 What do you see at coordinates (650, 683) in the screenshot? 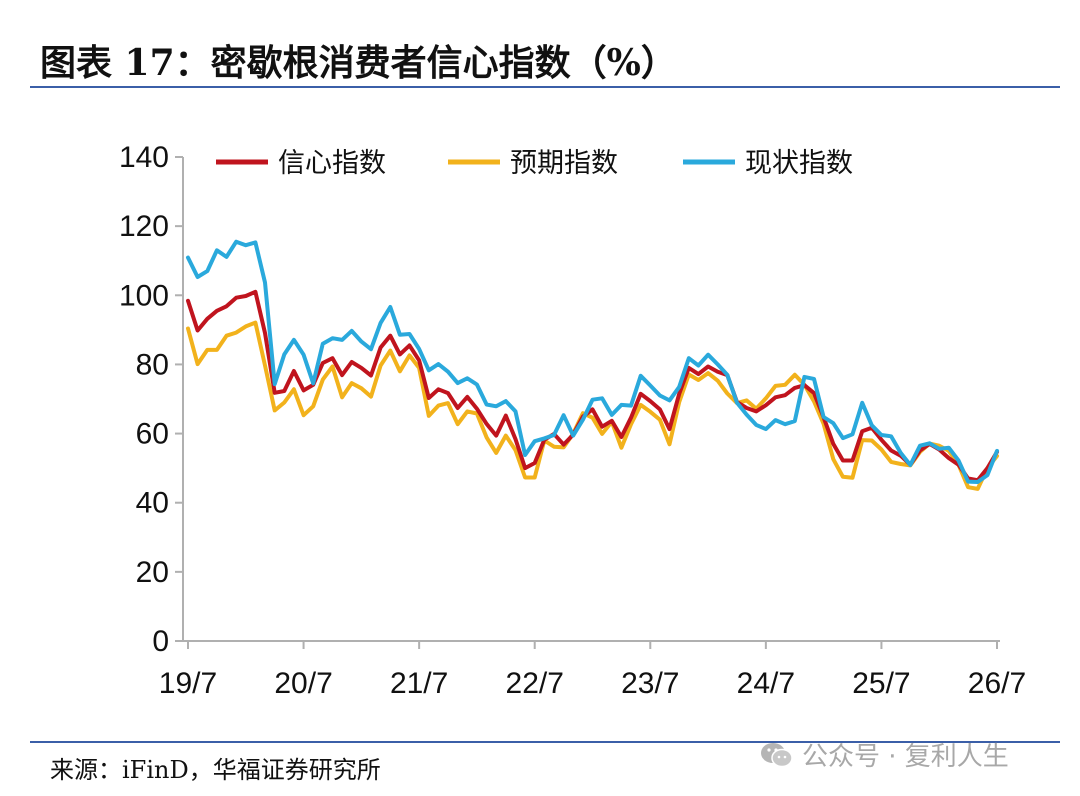
I see `x-tick-label: 23/7` at bounding box center [650, 683].